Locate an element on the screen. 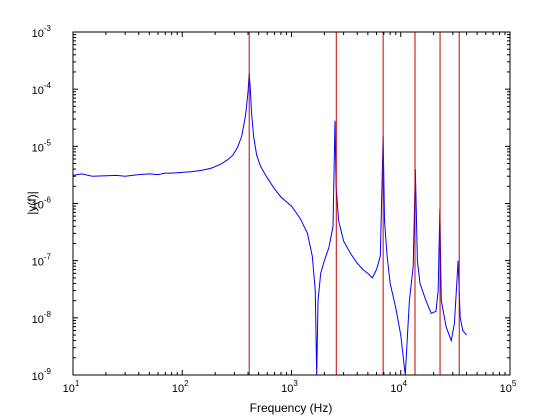 Image resolution: width=560 pixels, height=420 pixels. x-tick-label: 10² is located at coordinates (180, 387).